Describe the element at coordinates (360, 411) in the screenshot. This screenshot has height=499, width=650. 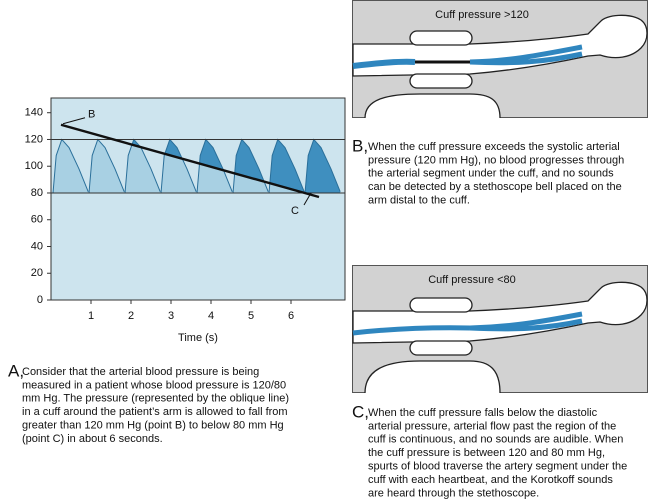
I see `caption-letter: C,` at that location.